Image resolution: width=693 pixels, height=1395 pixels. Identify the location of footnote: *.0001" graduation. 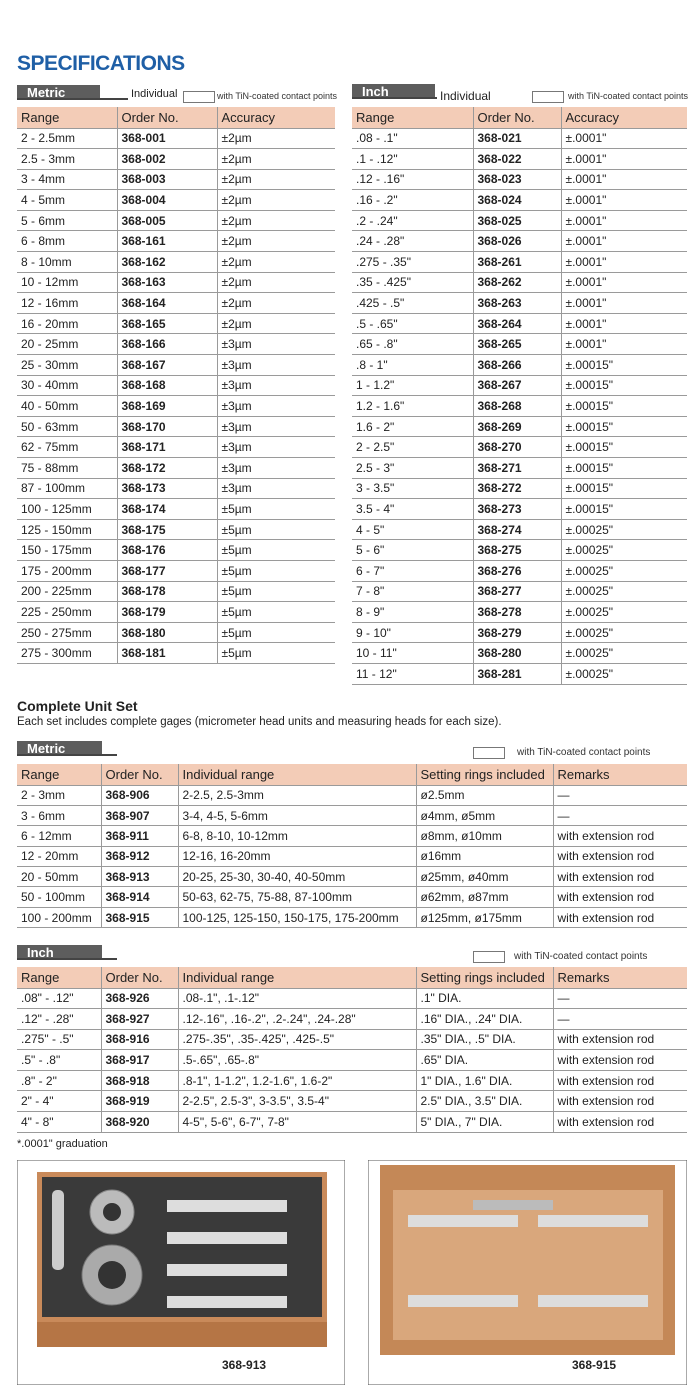
(62, 1144).